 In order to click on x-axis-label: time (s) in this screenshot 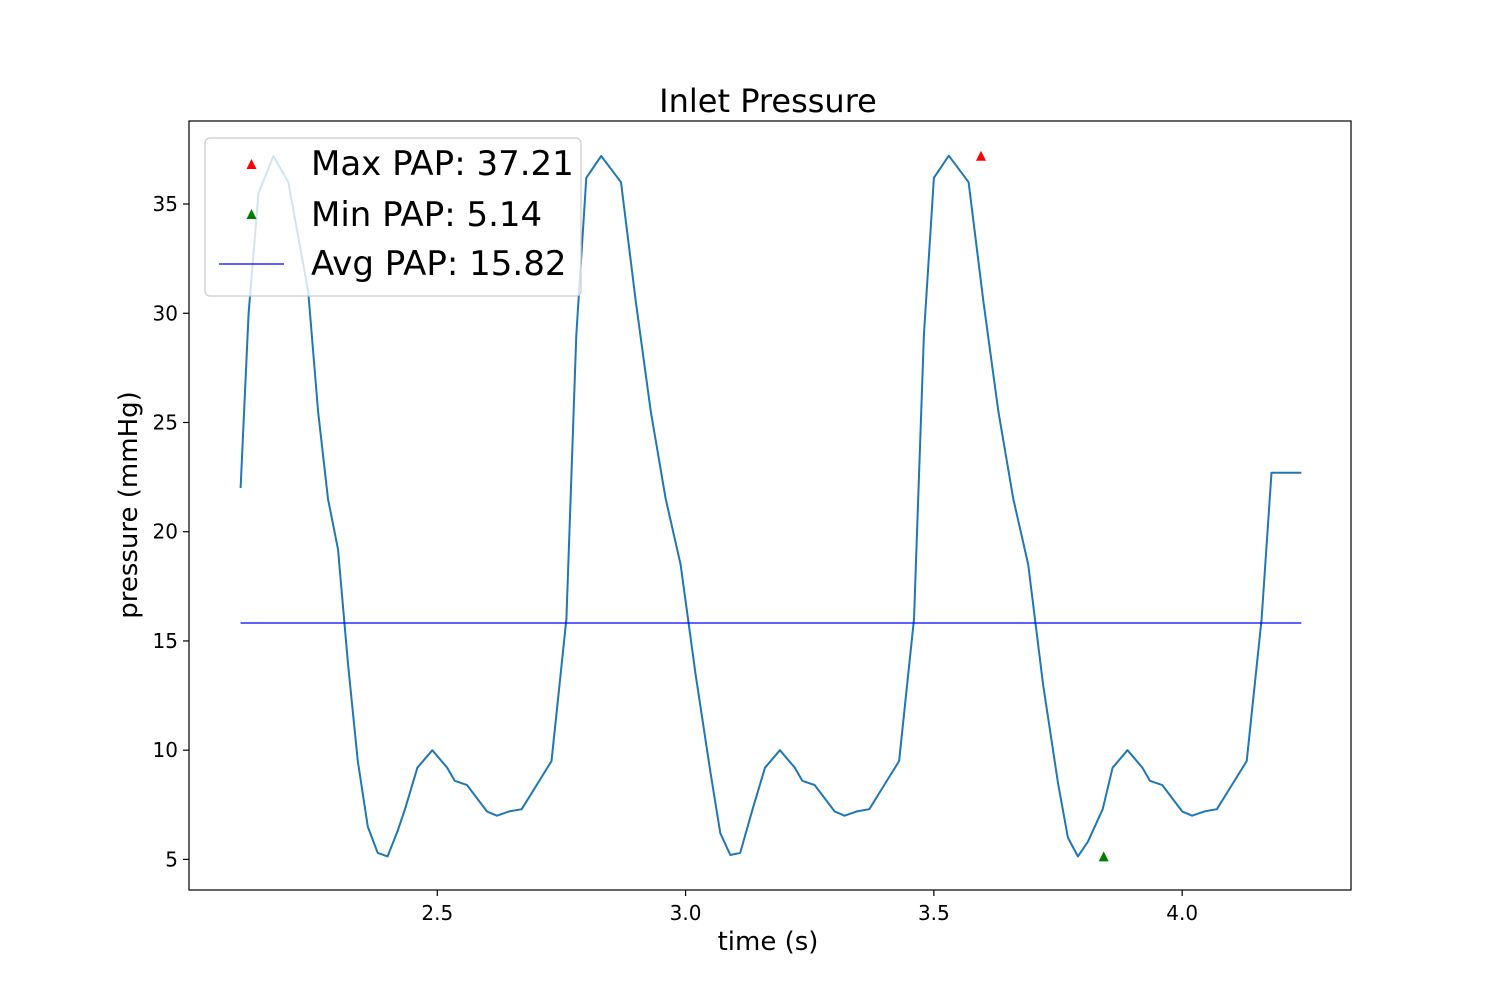, I will do `click(768, 942)`.